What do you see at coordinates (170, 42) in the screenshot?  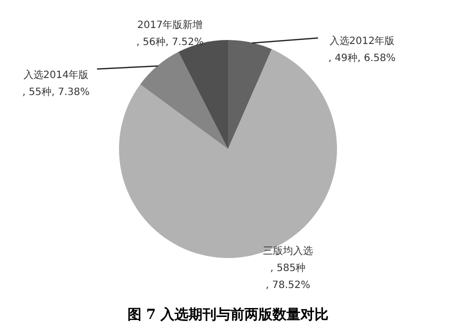 I see `data-label: , 56种, 7.52%` at bounding box center [170, 42].